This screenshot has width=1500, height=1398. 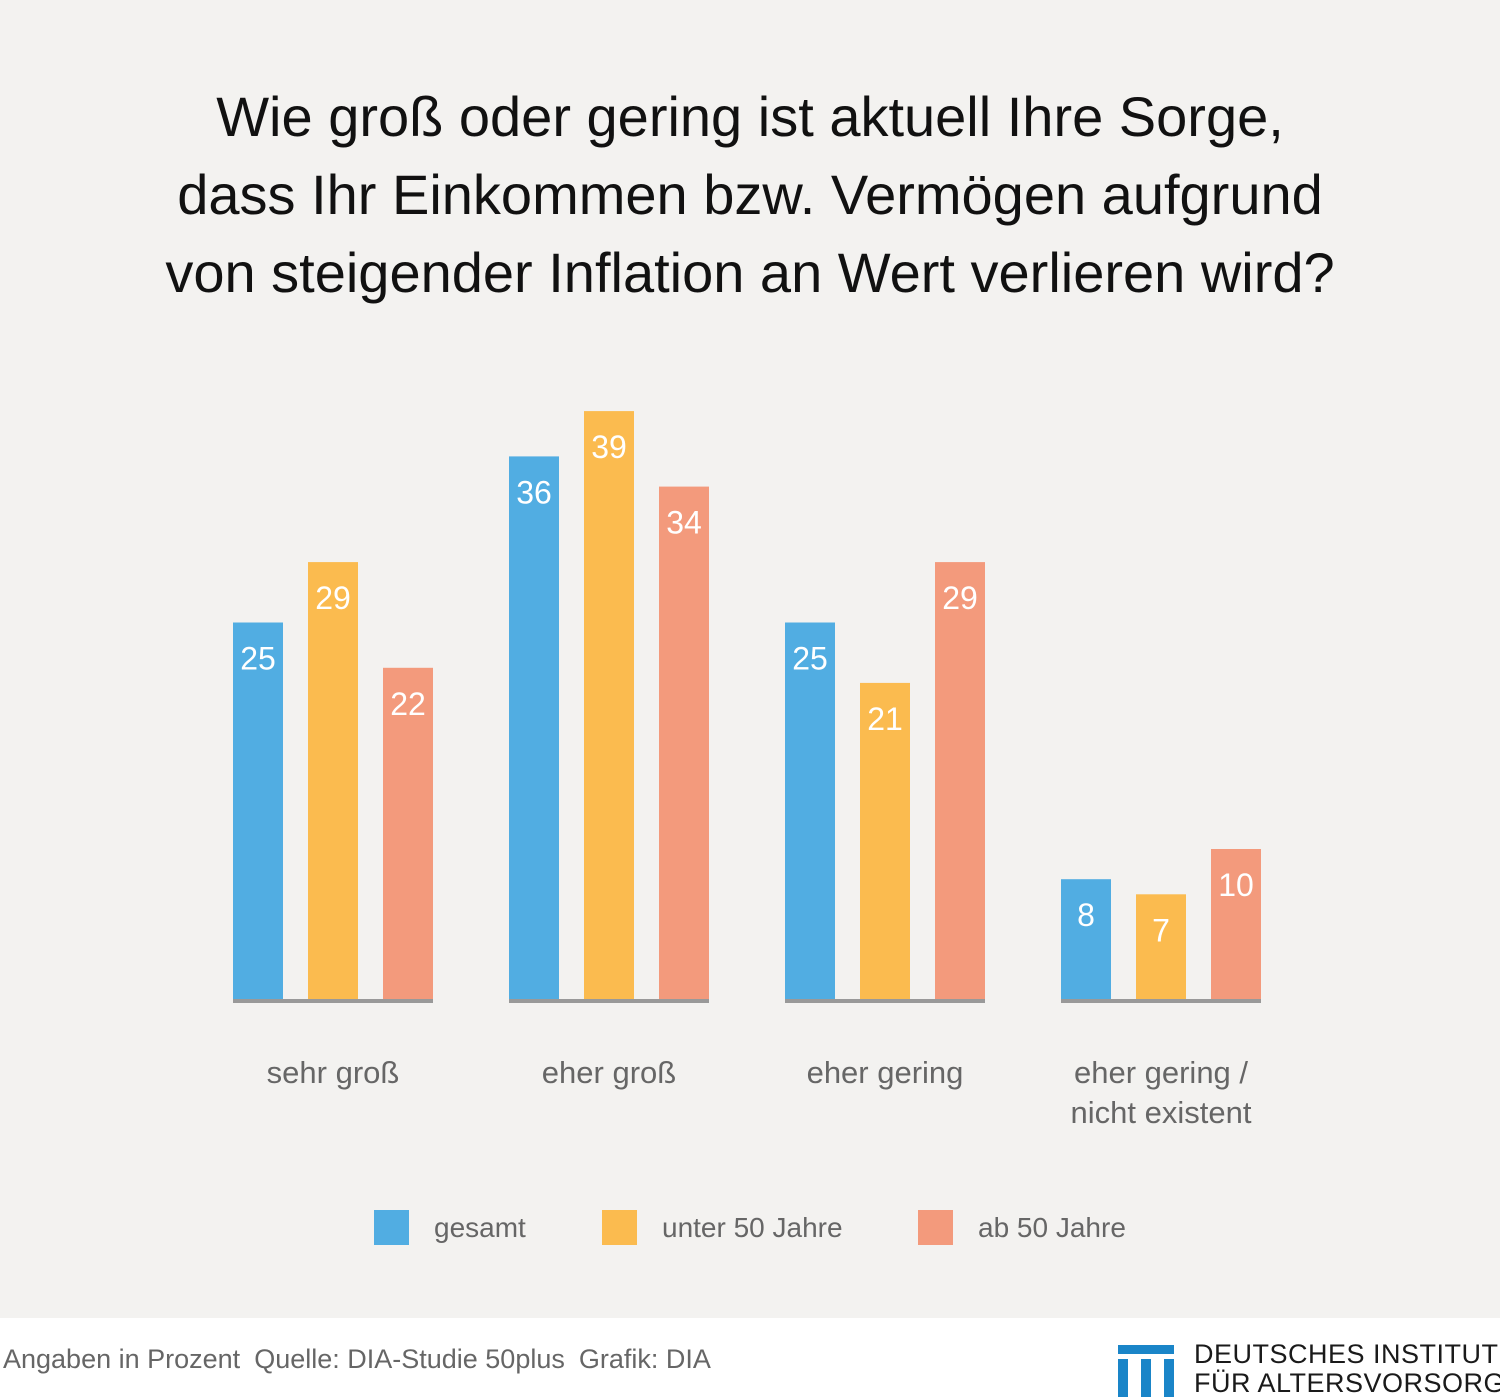 I want to click on logo-line-2: FÜR ALTERSVORSORGE, so click(x=1347, y=1383).